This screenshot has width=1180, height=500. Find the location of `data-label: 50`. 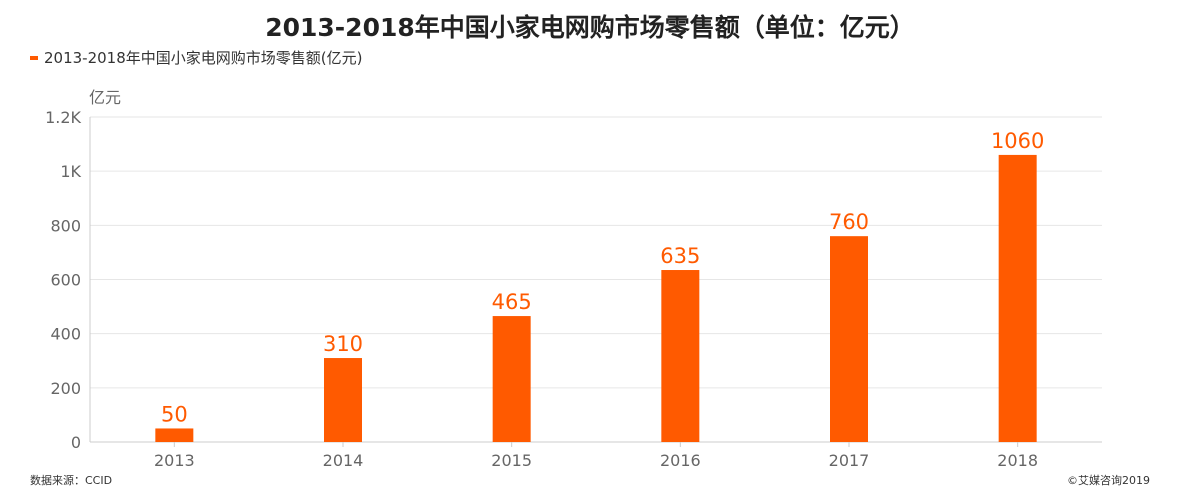

data-label: 50 is located at coordinates (174, 414).